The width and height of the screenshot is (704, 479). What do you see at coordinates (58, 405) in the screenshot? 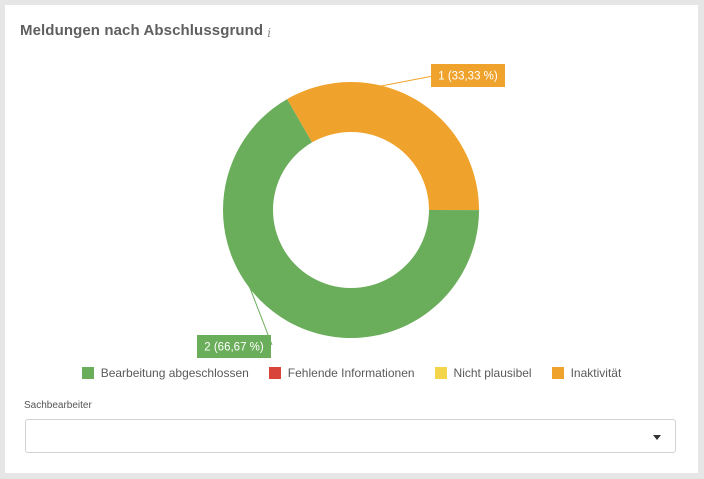
I see `assignee-label: Sachbearbeiter` at bounding box center [58, 405].